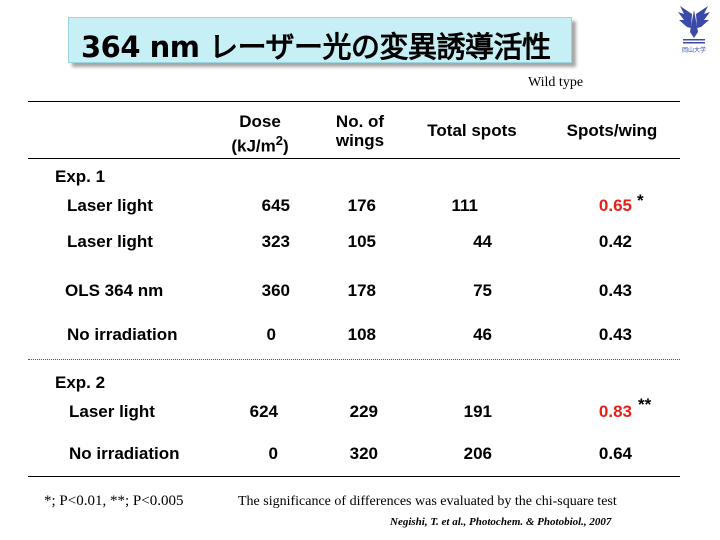 Image resolution: width=720 pixels, height=540 pixels. What do you see at coordinates (260, 134) in the screenshot?
I see `header-dose: Dose (kJ/m2)` at bounding box center [260, 134].